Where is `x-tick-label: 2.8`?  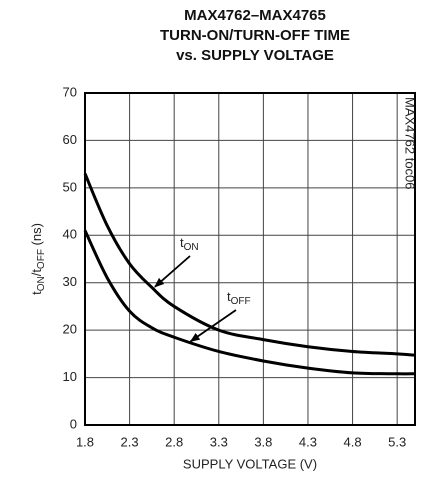 x-tick-label: 2.8 is located at coordinates (174, 441).